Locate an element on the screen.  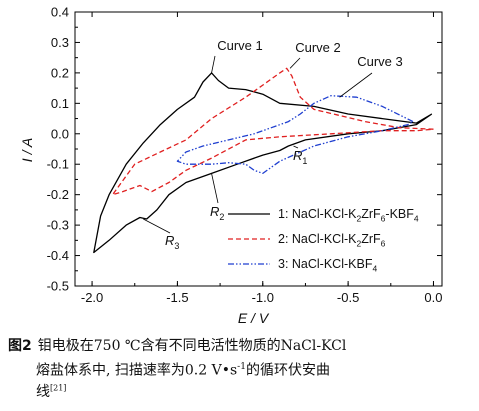
r2-label: R2 is located at coordinates (217, 213).